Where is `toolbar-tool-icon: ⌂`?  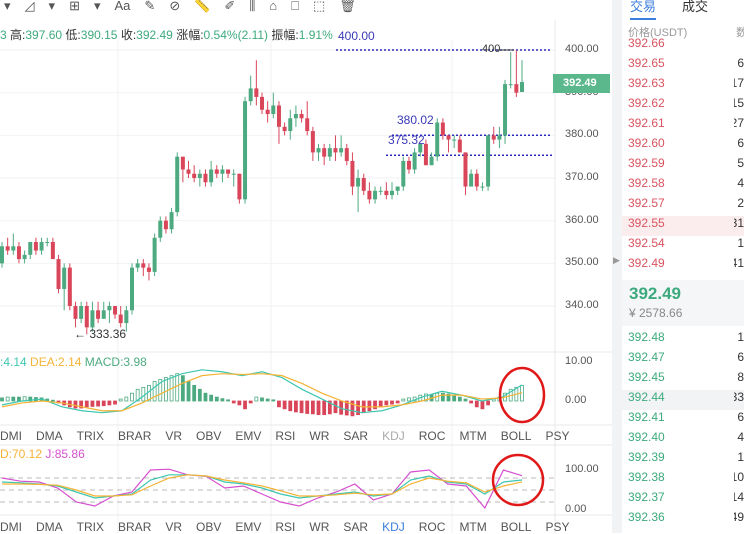 toolbar-tool-icon: ⌂ is located at coordinates (273, 6).